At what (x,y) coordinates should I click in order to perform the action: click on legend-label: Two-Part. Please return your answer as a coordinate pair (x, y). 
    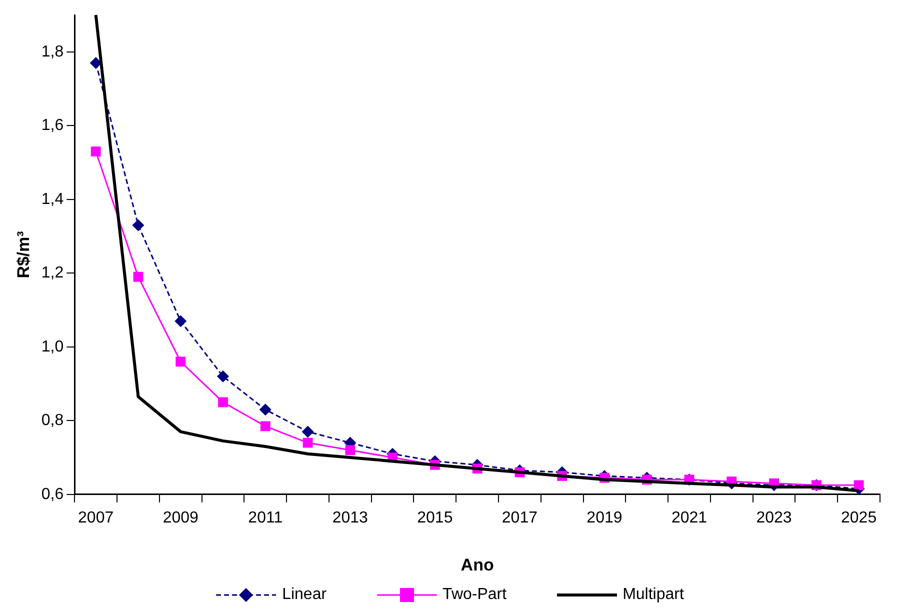
    Looking at the image, I should click on (474, 595).